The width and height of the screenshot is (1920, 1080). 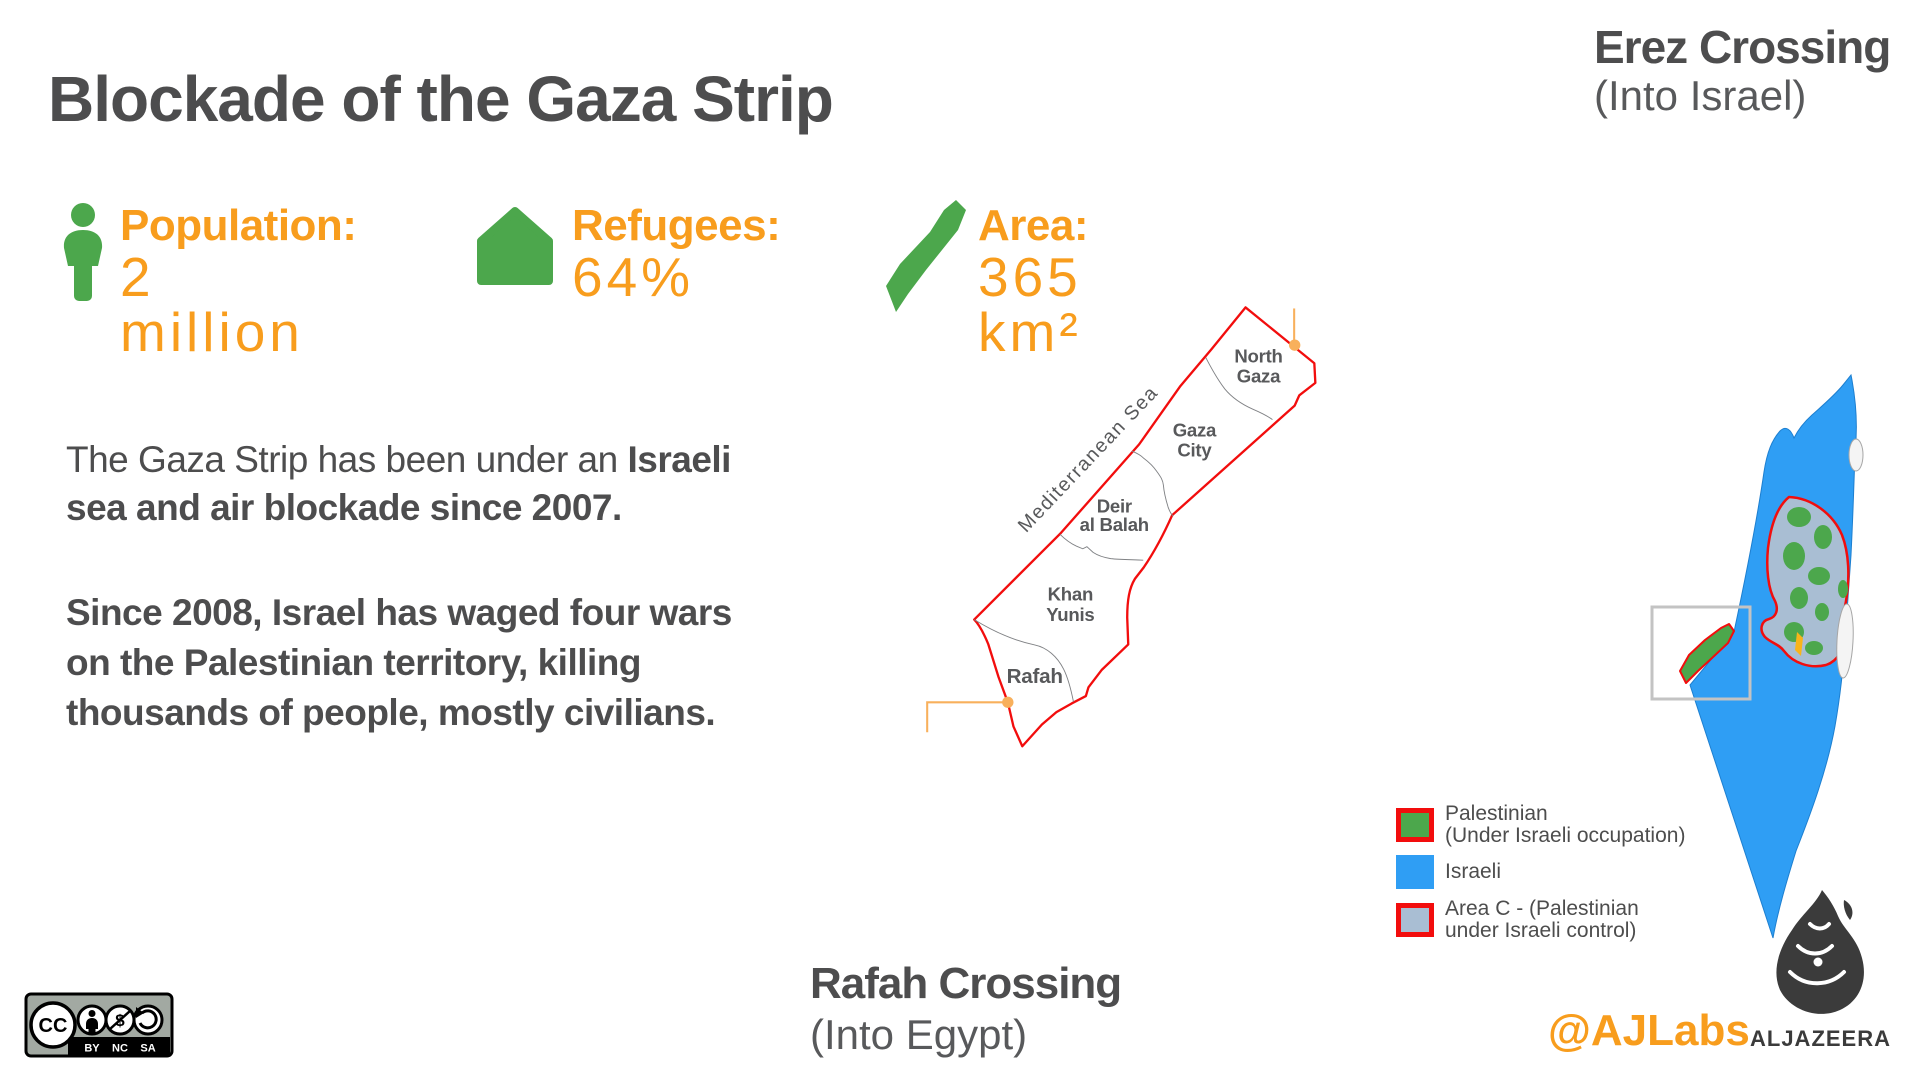 What do you see at coordinates (212, 304) in the screenshot?
I see `stat-value: 2 million` at bounding box center [212, 304].